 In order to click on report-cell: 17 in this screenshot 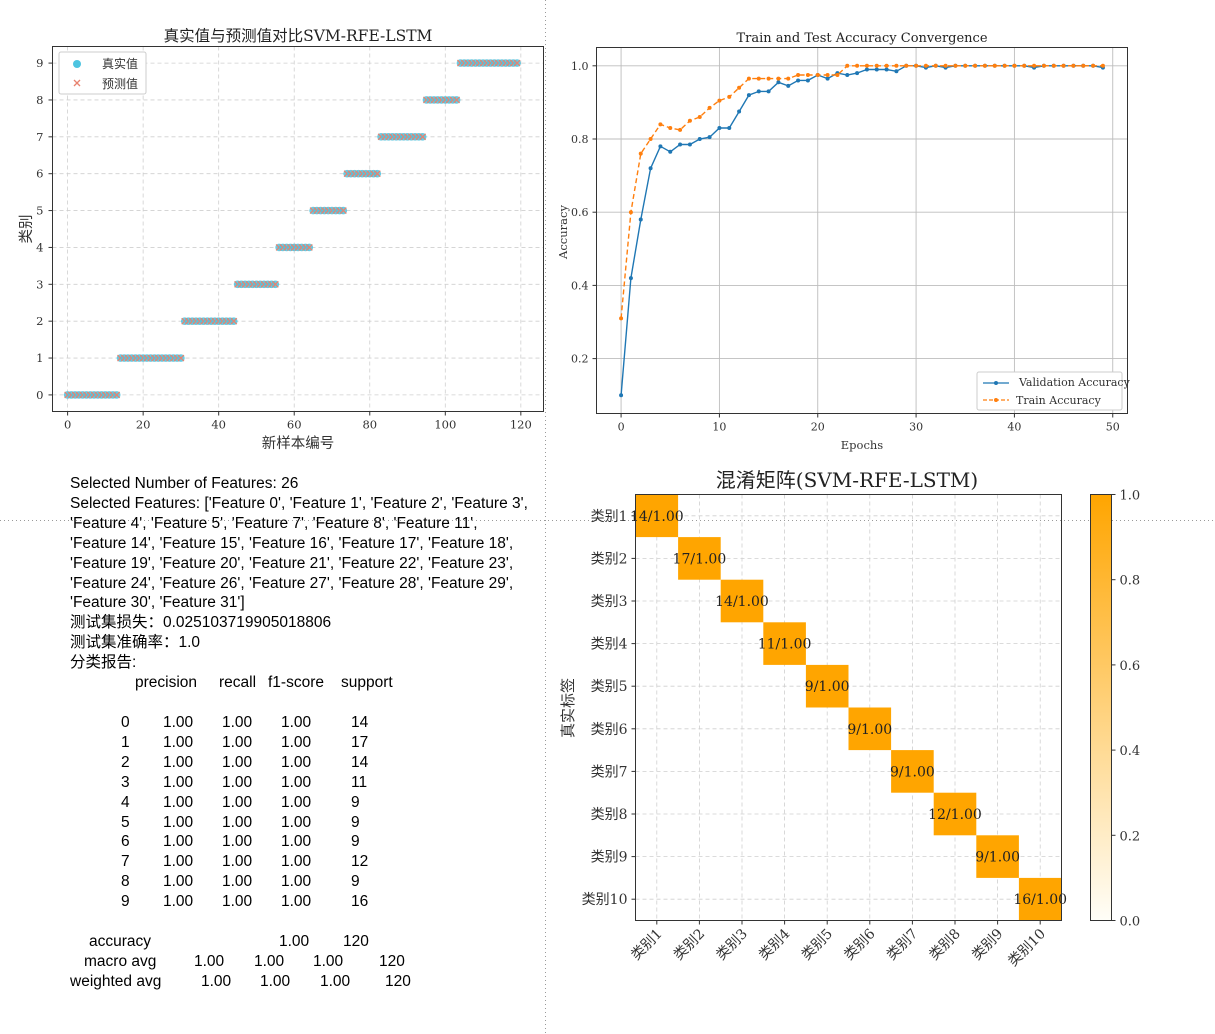, I will do `click(360, 742)`.